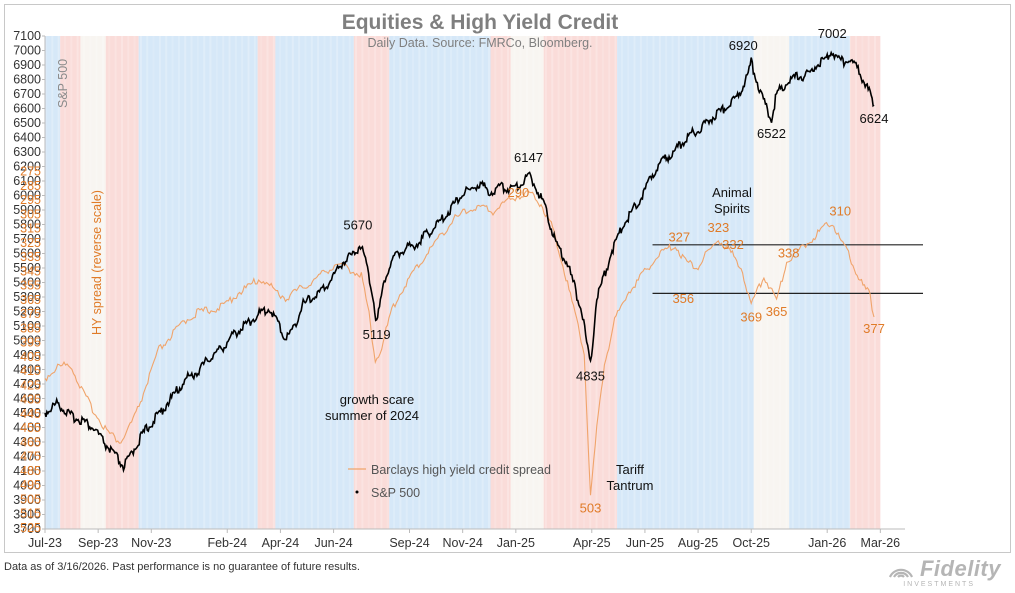 The height and width of the screenshot is (593, 1015). I want to click on sp-tick-label: 6100, so click(27, 181).